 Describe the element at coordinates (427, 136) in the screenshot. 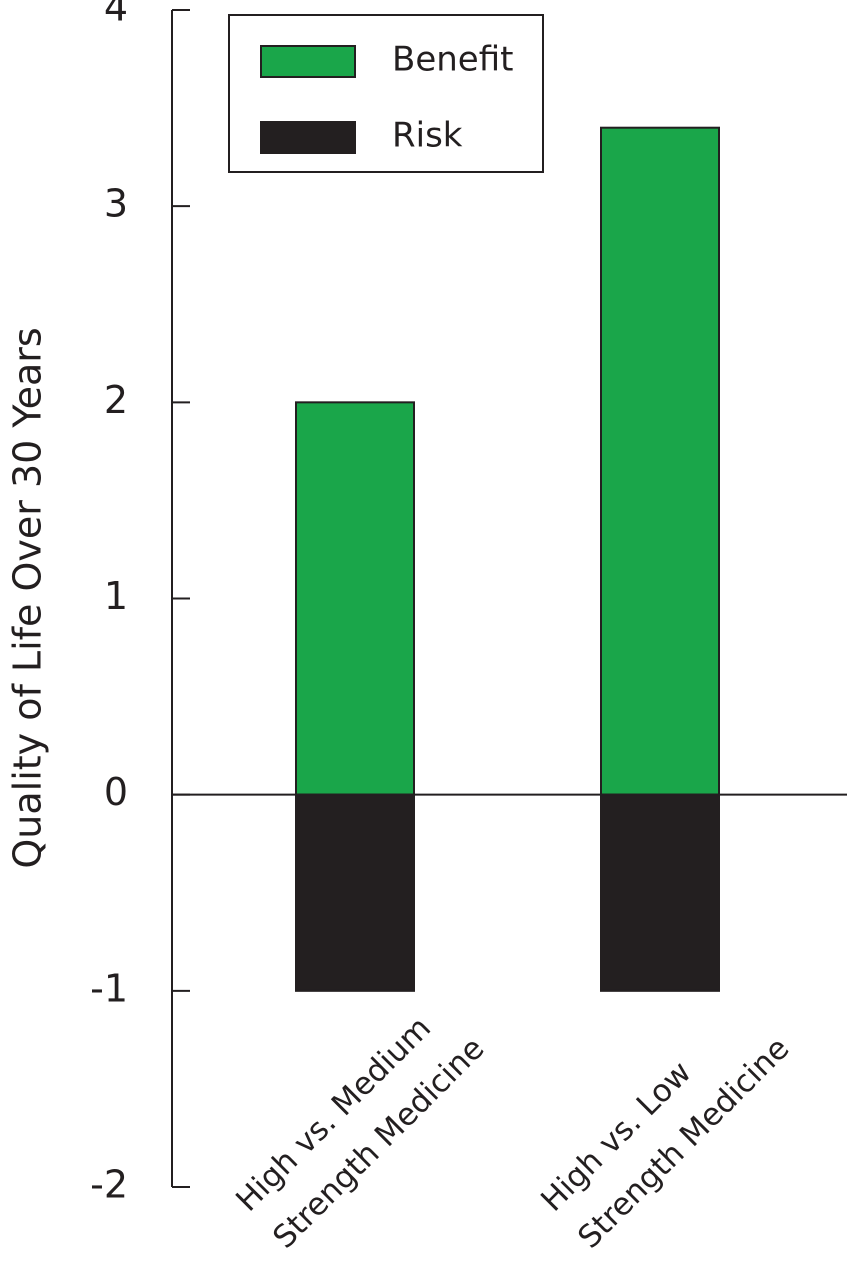

I see `legend-label: Risk` at that location.